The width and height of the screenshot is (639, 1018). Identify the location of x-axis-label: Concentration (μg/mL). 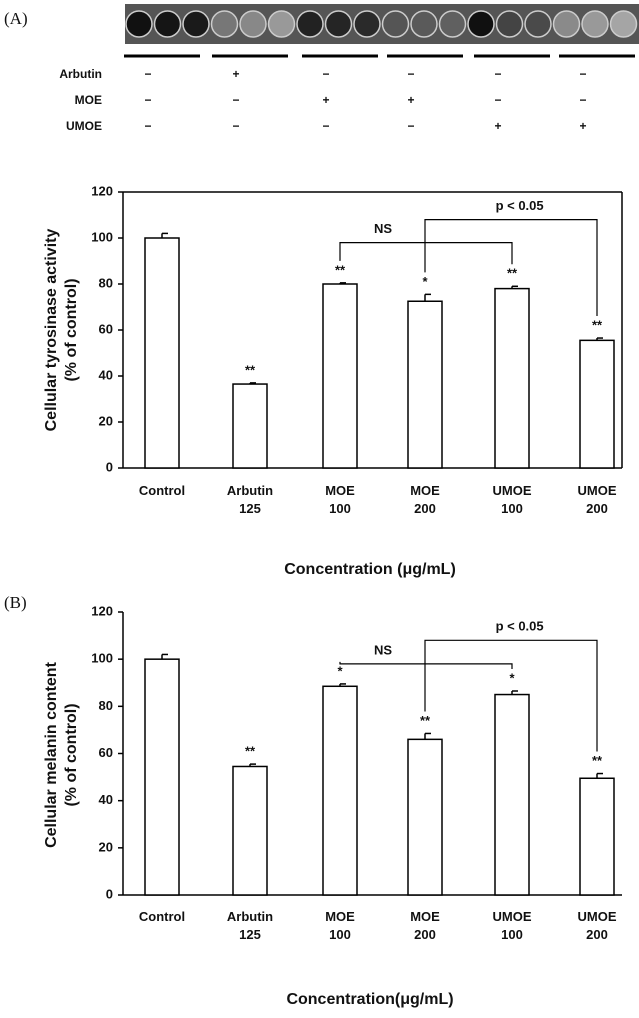
(370, 569).